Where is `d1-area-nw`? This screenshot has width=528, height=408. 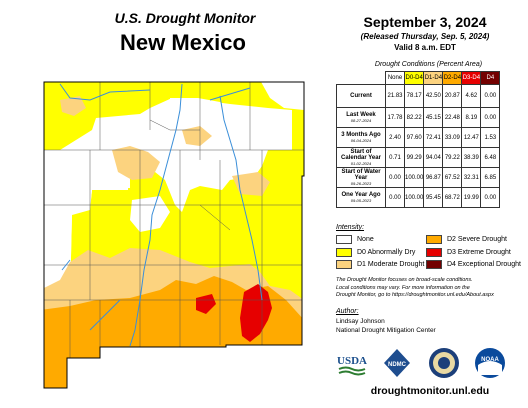
d1-area-nw is located at coordinates (73, 106).